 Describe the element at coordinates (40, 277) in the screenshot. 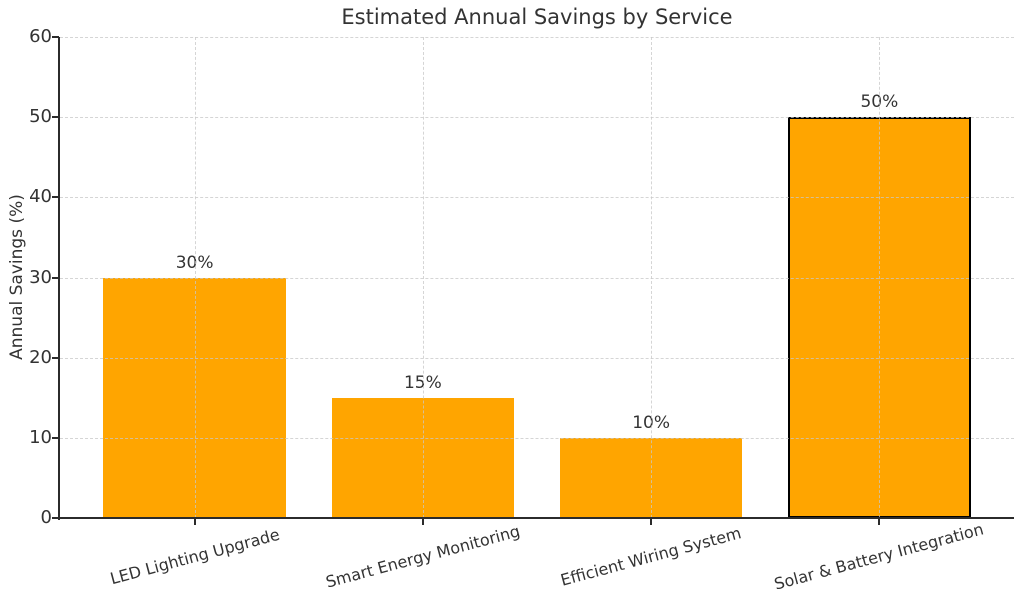

I see `y-tick-label: 30` at that location.